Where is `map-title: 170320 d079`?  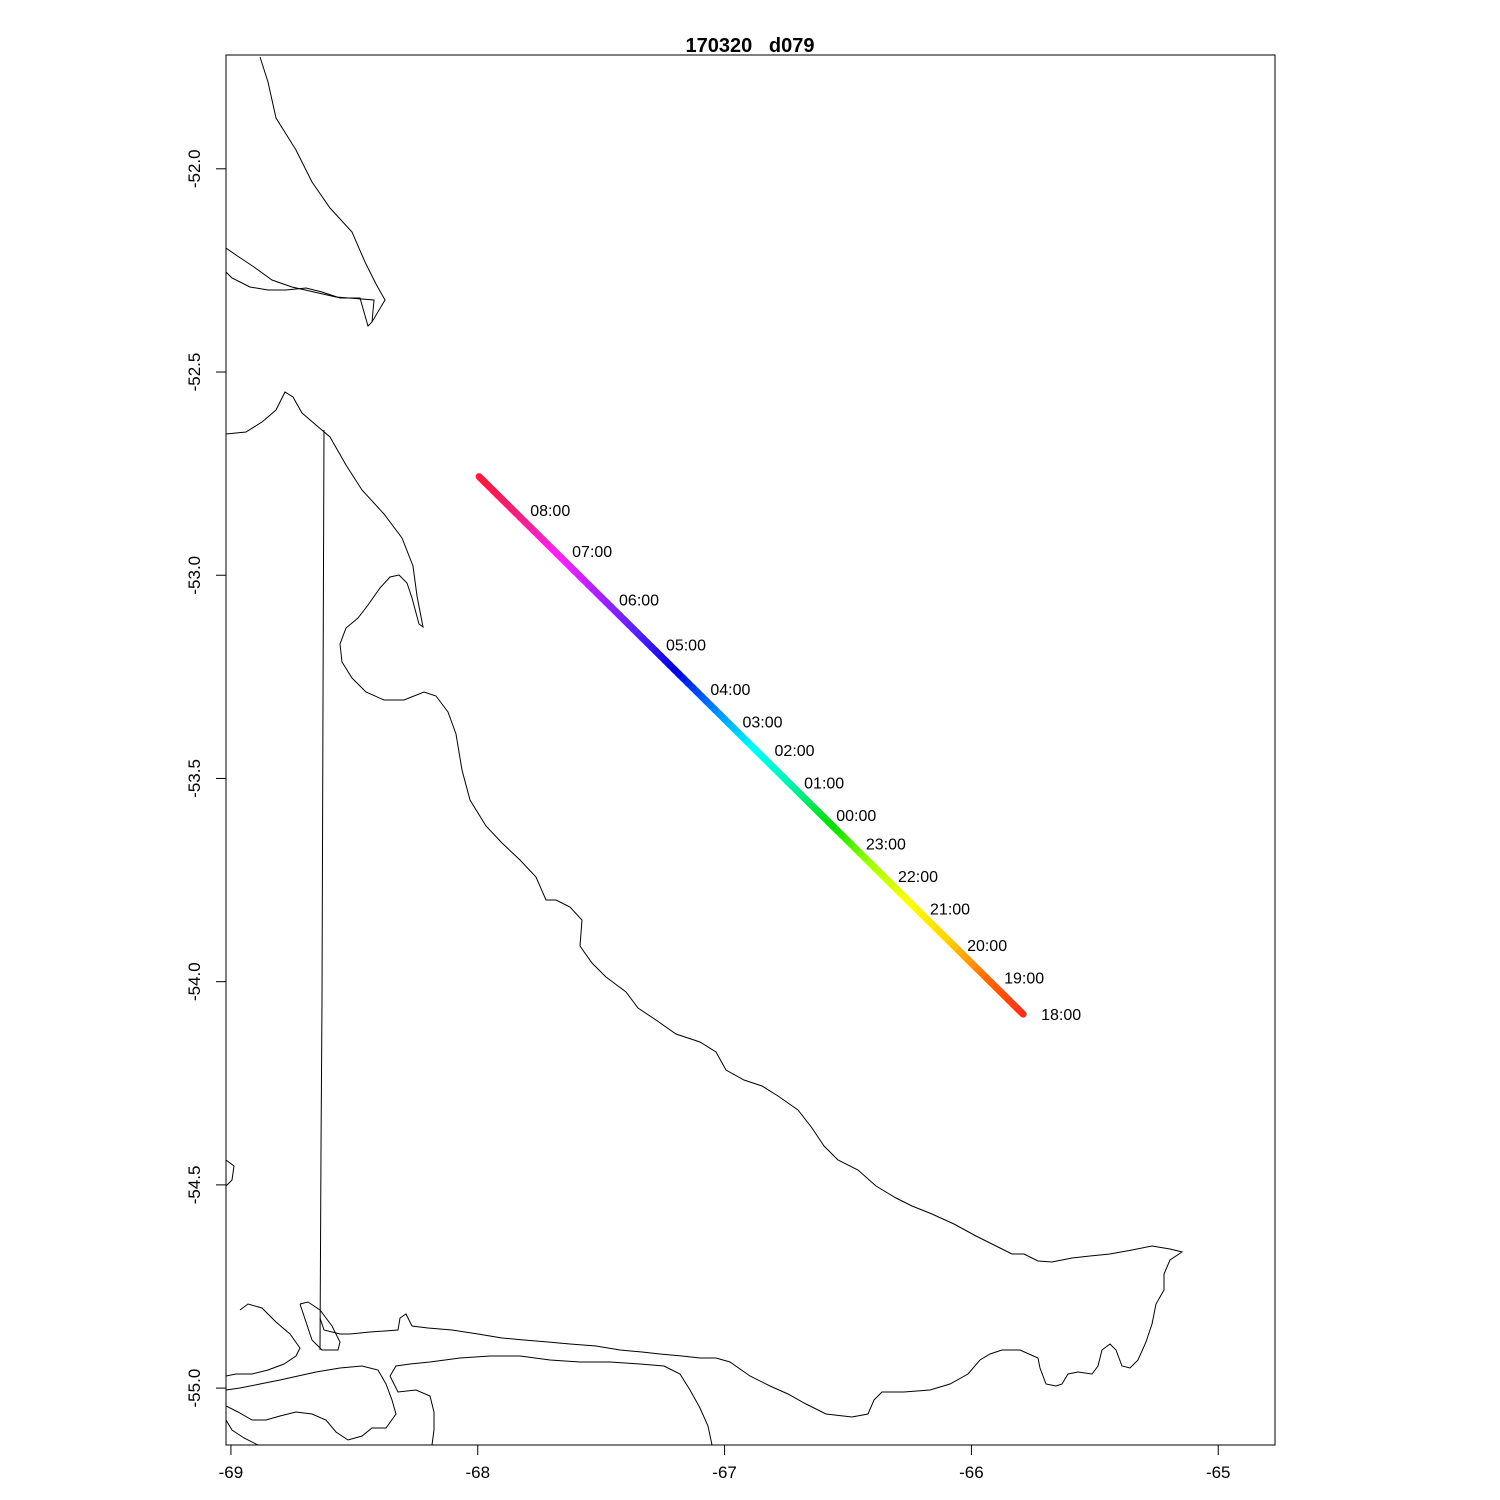
map-title: 170320 d079 is located at coordinates (750, 46).